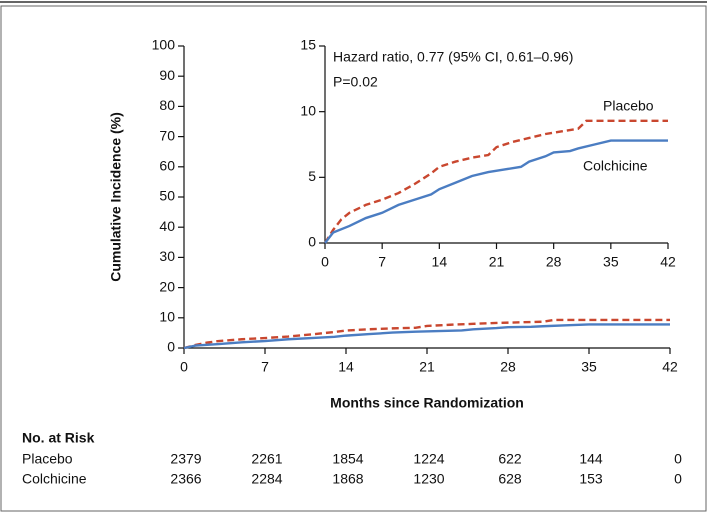 The height and width of the screenshot is (512, 707). Describe the element at coordinates (167, 166) in the screenshot. I see `y-tick-label: 60` at that location.